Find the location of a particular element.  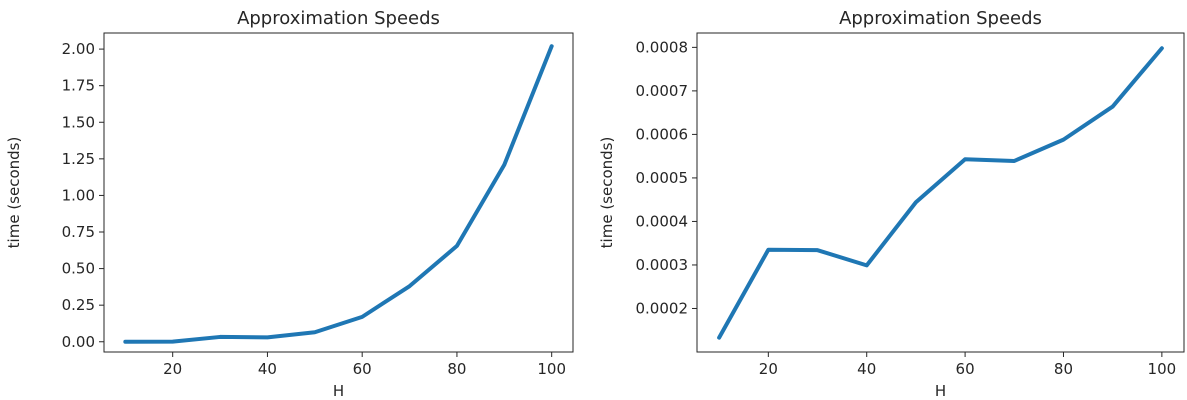

y-tick-label: 0.0007 is located at coordinates (662, 91).